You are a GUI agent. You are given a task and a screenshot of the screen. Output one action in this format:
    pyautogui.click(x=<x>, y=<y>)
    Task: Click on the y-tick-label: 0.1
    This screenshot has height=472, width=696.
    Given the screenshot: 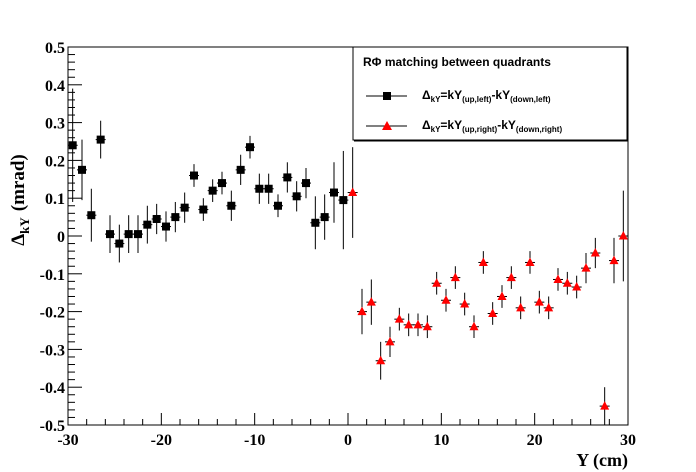 What is the action you would take?
    pyautogui.click(x=55, y=199)
    